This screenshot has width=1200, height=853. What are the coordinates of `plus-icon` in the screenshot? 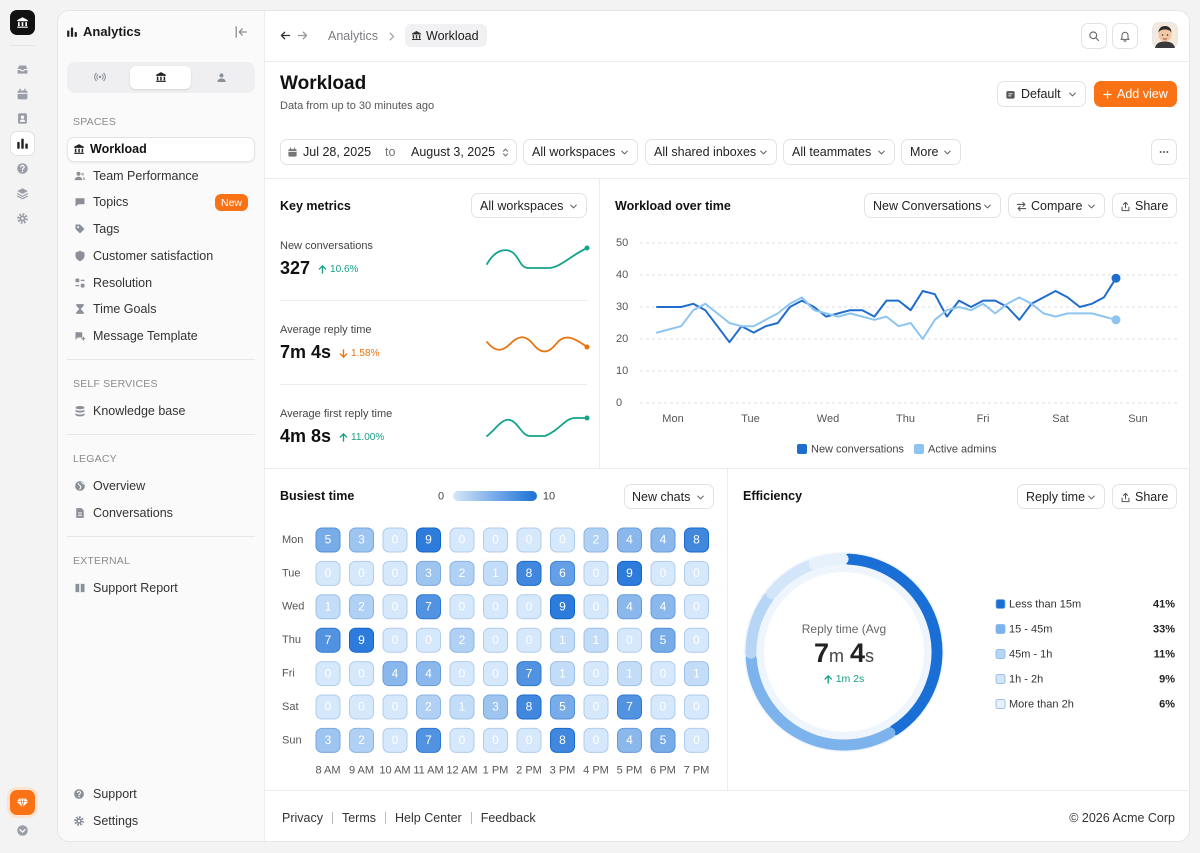 It's located at (1107, 94).